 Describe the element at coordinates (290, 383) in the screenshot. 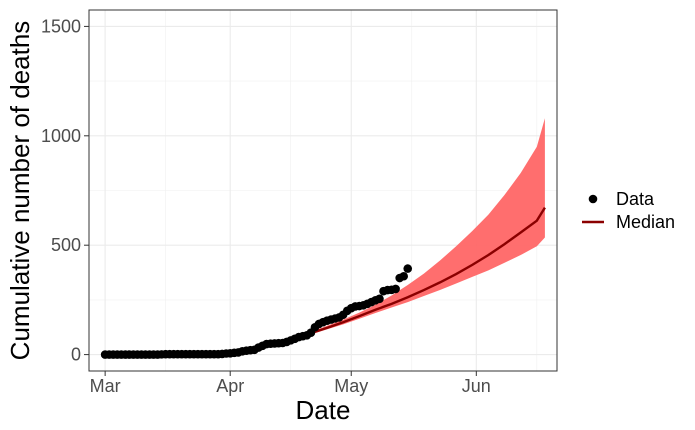

I see `x-axis: Mar Apr May Jun` at that location.